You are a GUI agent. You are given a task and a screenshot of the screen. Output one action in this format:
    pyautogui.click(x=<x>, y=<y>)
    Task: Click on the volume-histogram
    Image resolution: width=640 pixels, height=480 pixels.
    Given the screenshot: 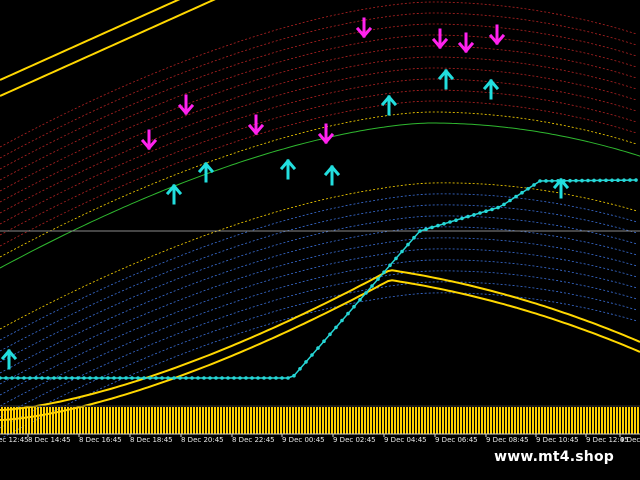 What is the action you would take?
    pyautogui.click(x=320, y=420)
    